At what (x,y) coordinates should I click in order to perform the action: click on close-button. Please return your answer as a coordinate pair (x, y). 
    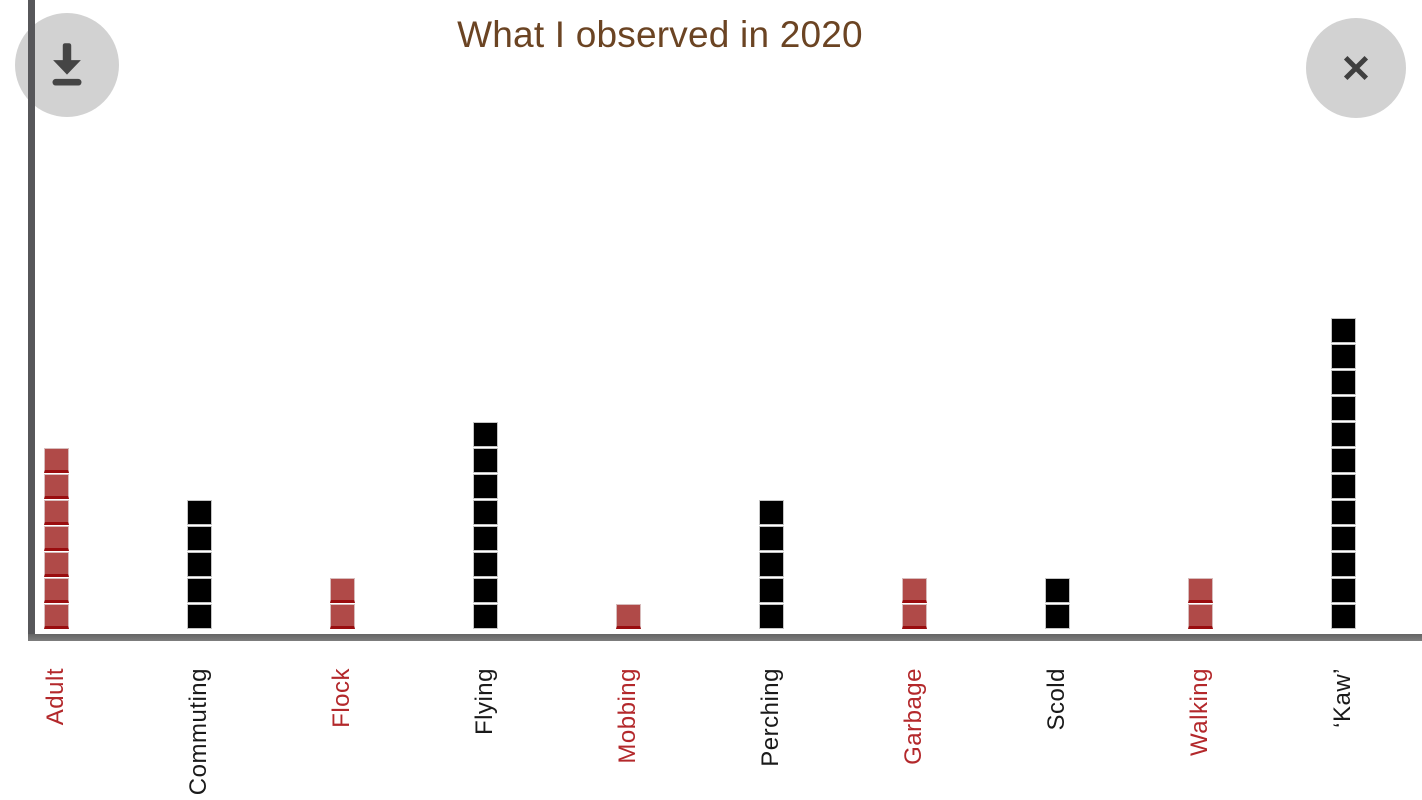
    Looking at the image, I should click on (1356, 68).